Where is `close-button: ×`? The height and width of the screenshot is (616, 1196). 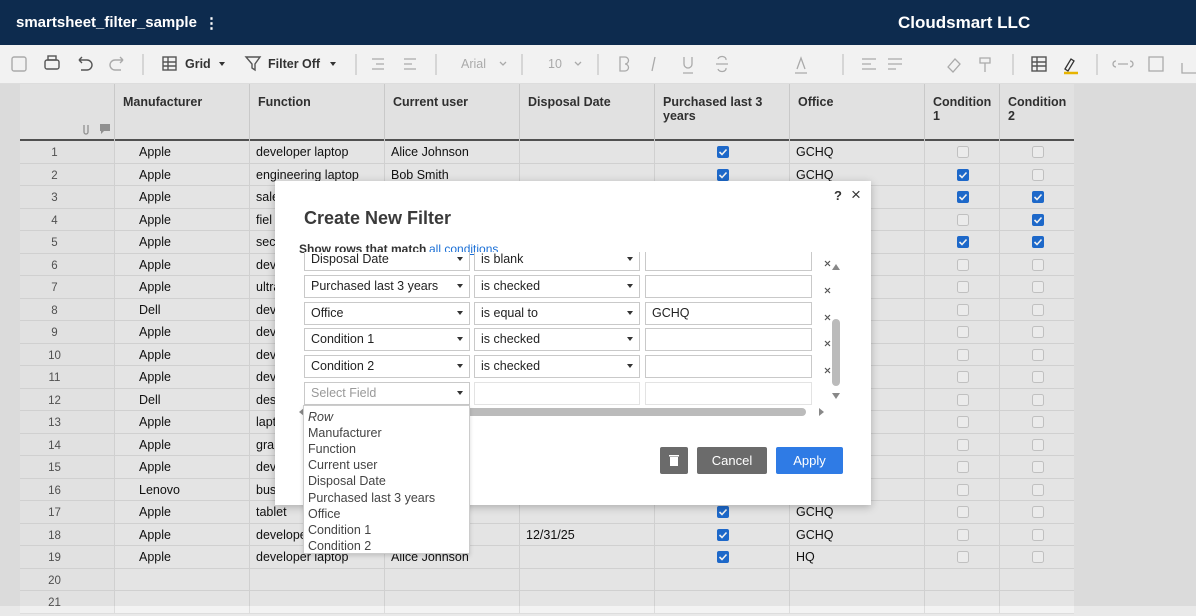 close-button: × is located at coordinates (856, 194).